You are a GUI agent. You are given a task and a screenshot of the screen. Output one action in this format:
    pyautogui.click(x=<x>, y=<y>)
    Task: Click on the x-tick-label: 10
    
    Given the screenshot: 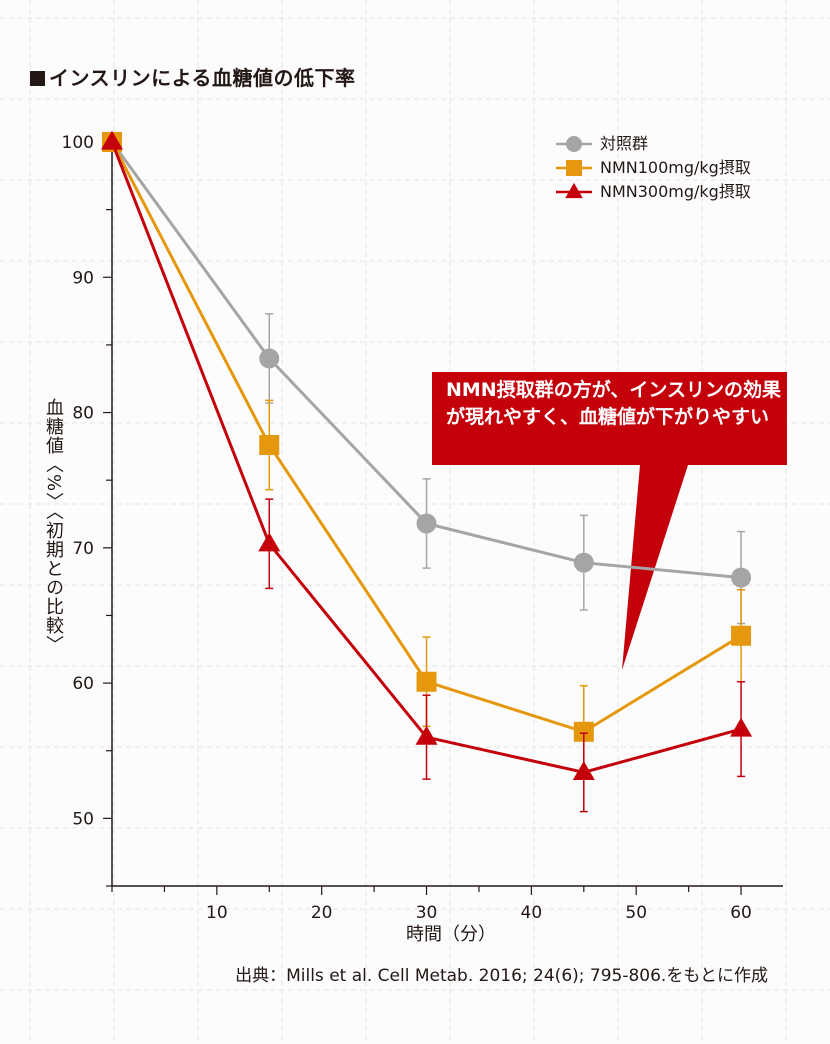 What is the action you would take?
    pyautogui.click(x=217, y=913)
    